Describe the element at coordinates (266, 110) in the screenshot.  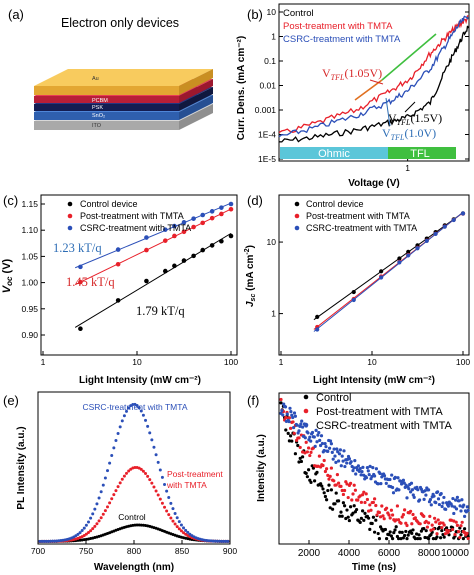
I see `b-ytick-label: 0.001` at that location.